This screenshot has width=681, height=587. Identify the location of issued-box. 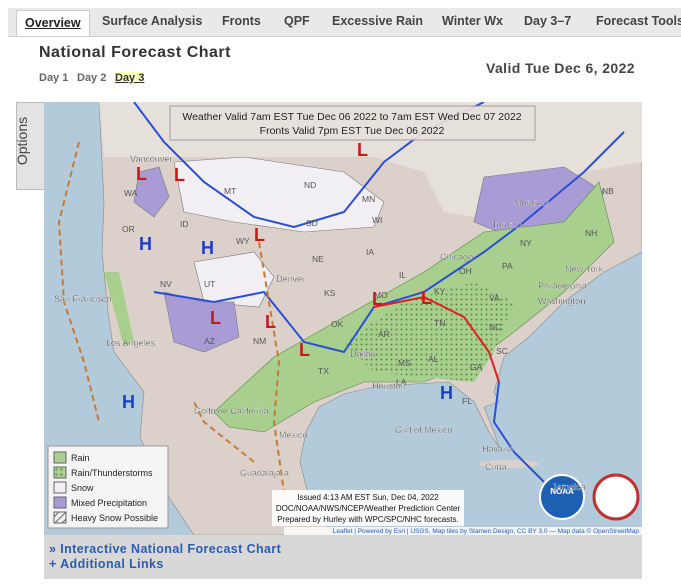
(368, 508).